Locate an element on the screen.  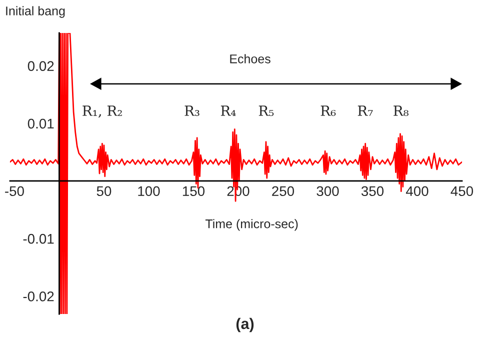
x-tick-label: 450 is located at coordinates (462, 191).